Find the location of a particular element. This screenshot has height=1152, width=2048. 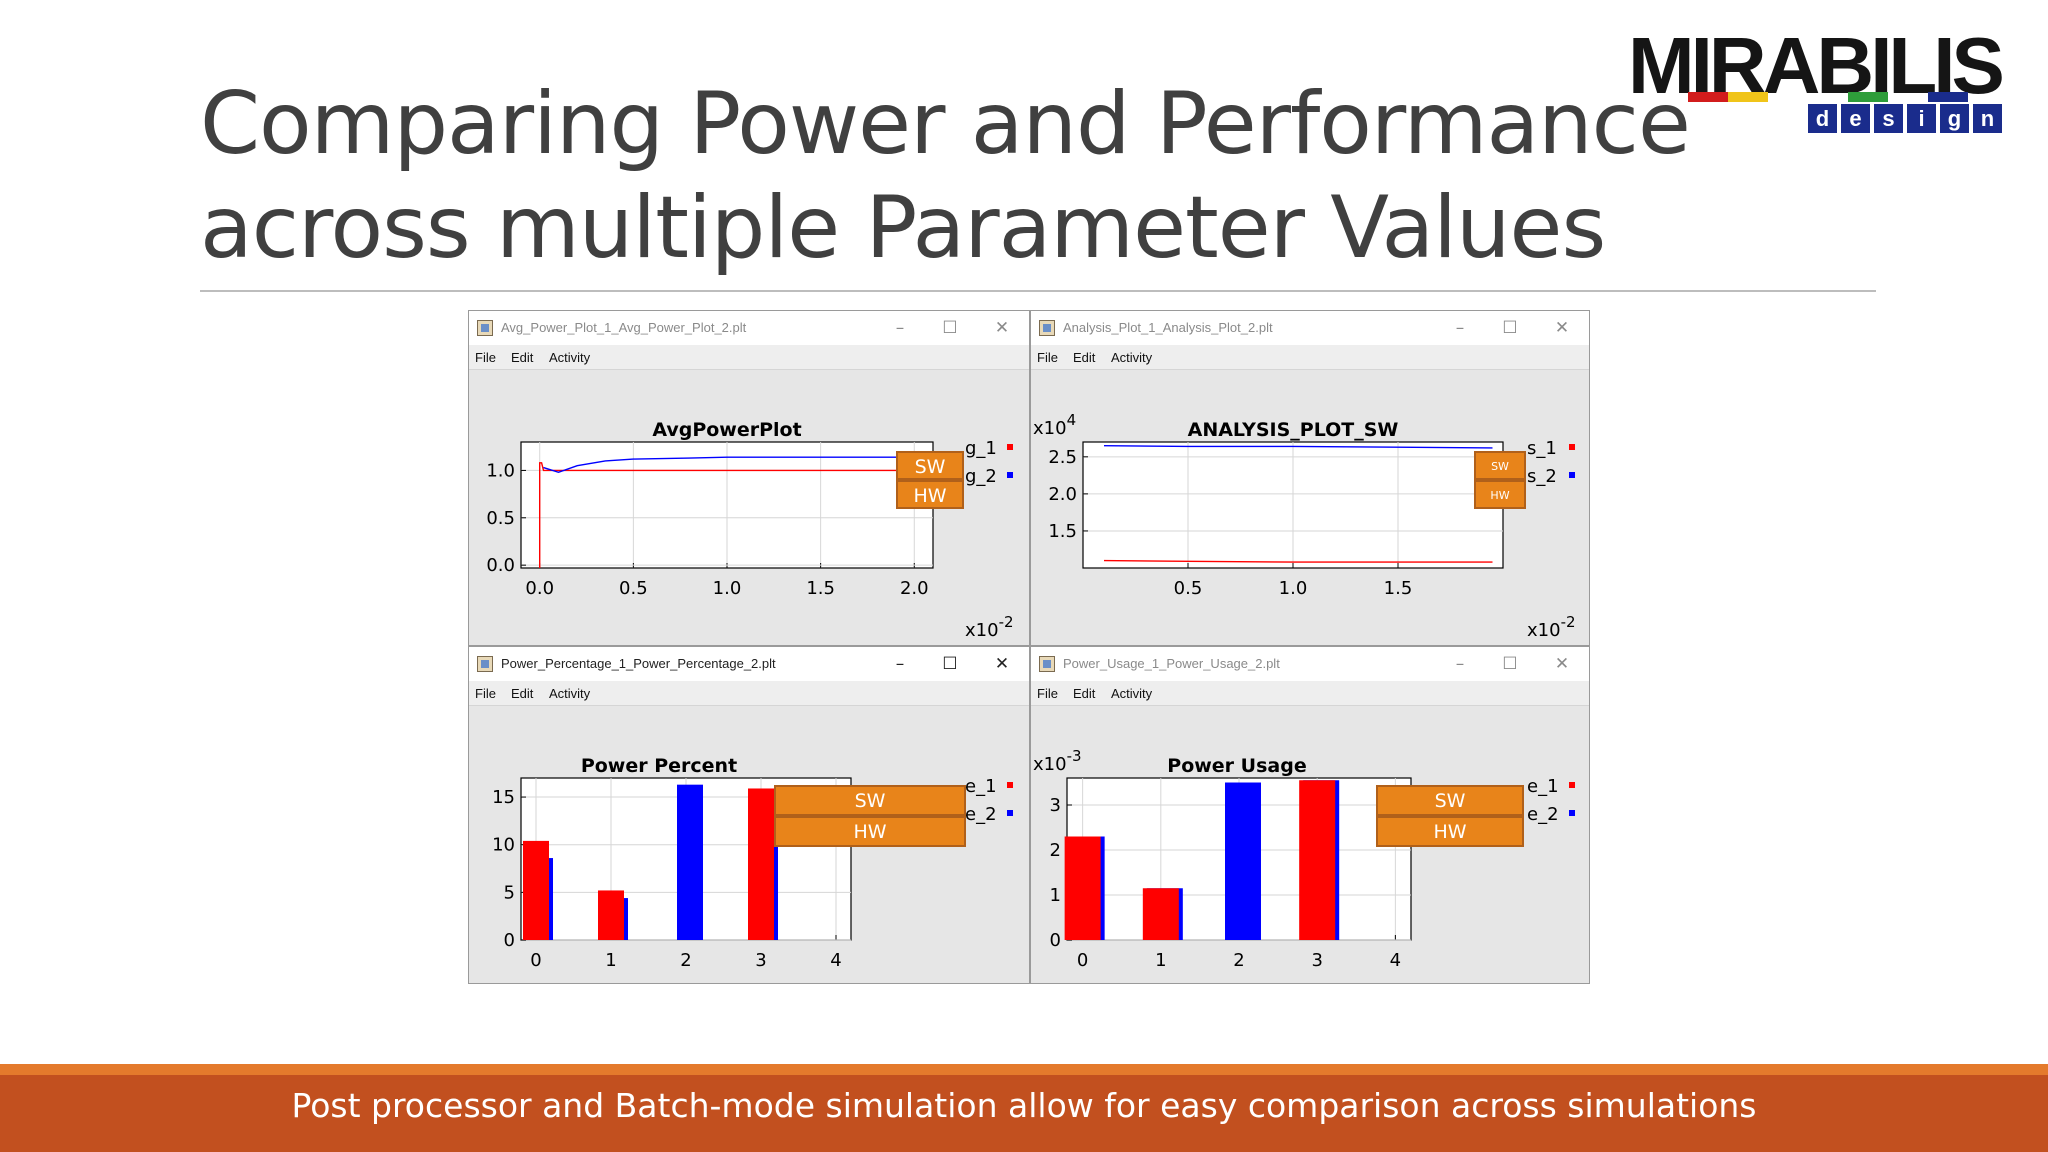

company-logo: MIRABILIS d e s i g n is located at coordinates (1821, 81).